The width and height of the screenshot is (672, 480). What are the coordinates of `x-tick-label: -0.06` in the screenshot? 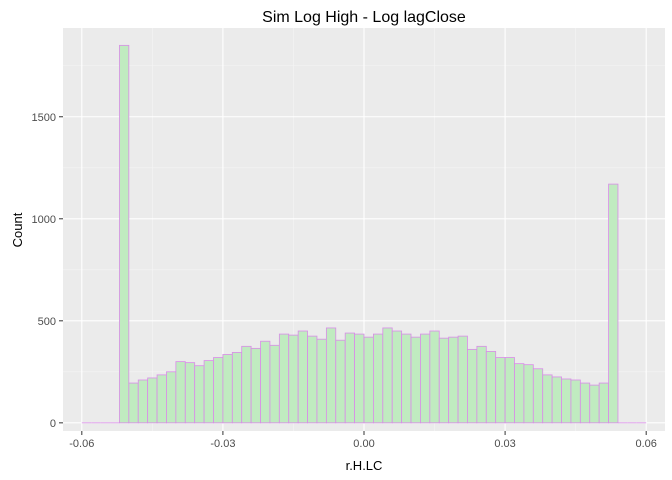 It's located at (81, 444).